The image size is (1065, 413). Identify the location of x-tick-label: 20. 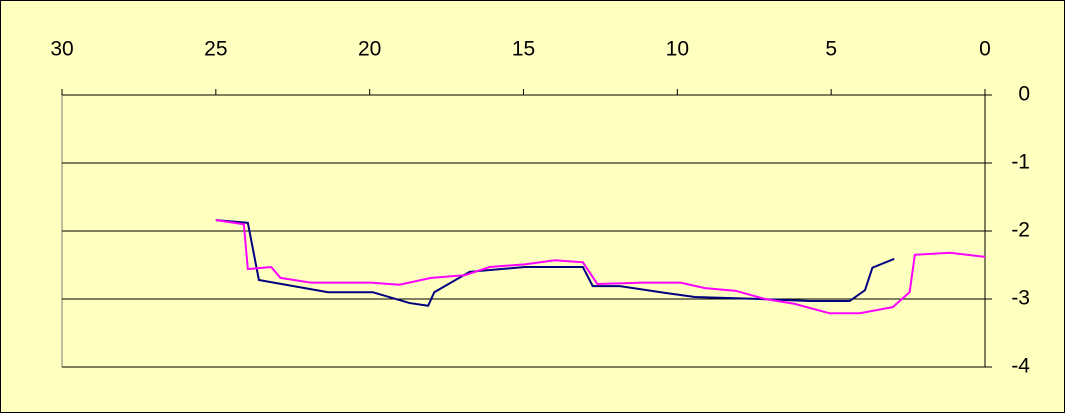
(369, 49).